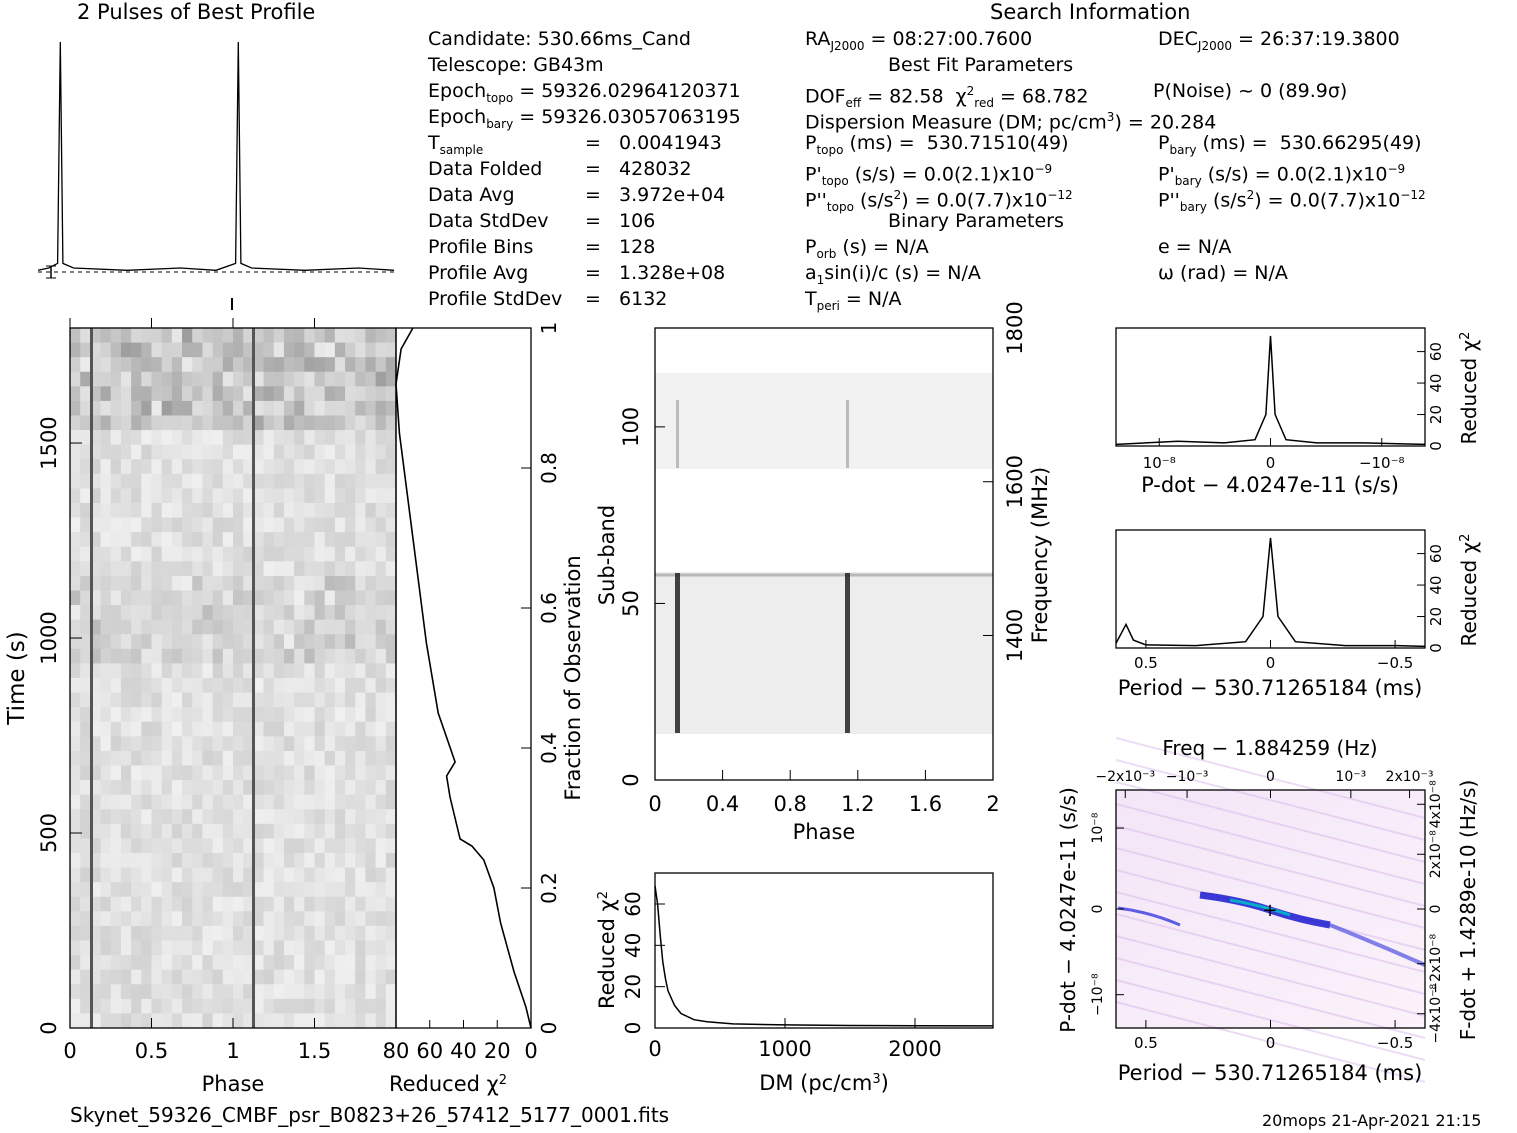 This screenshot has width=1517, height=1133. I want to click on tsample-value-line: = 0.0041943, so click(653, 143).